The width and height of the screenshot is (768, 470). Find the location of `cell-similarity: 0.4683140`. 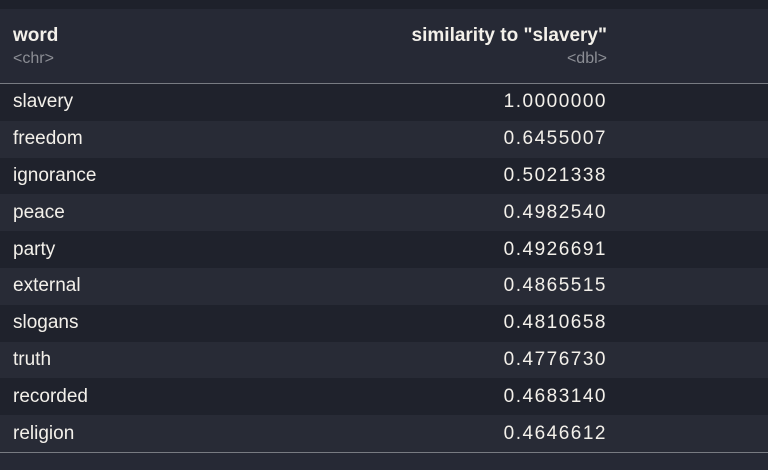

cell-similarity: 0.4683140 is located at coordinates (555, 396).